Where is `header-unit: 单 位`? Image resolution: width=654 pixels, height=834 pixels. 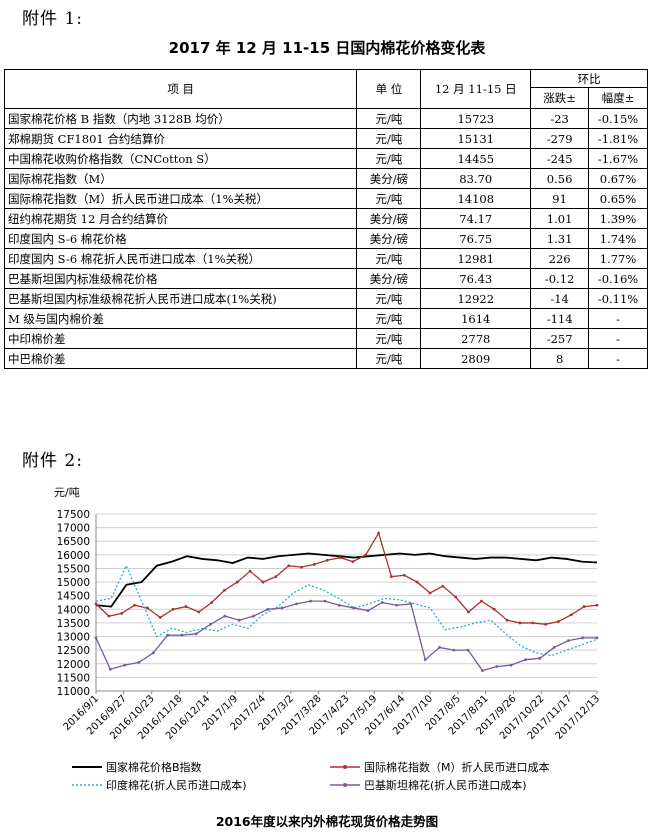 header-unit: 单 位 is located at coordinates (389, 89).